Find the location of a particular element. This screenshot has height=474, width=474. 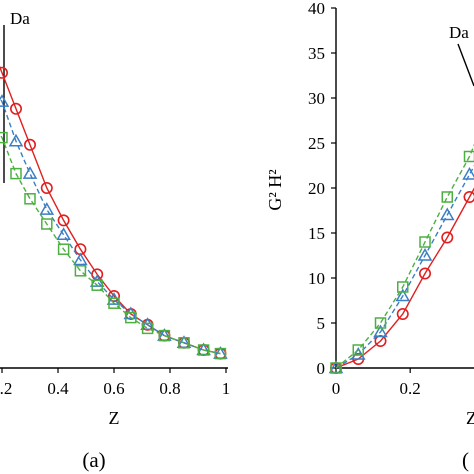

panel-b-y-axis-title: G² H² is located at coordinates (275, 189).